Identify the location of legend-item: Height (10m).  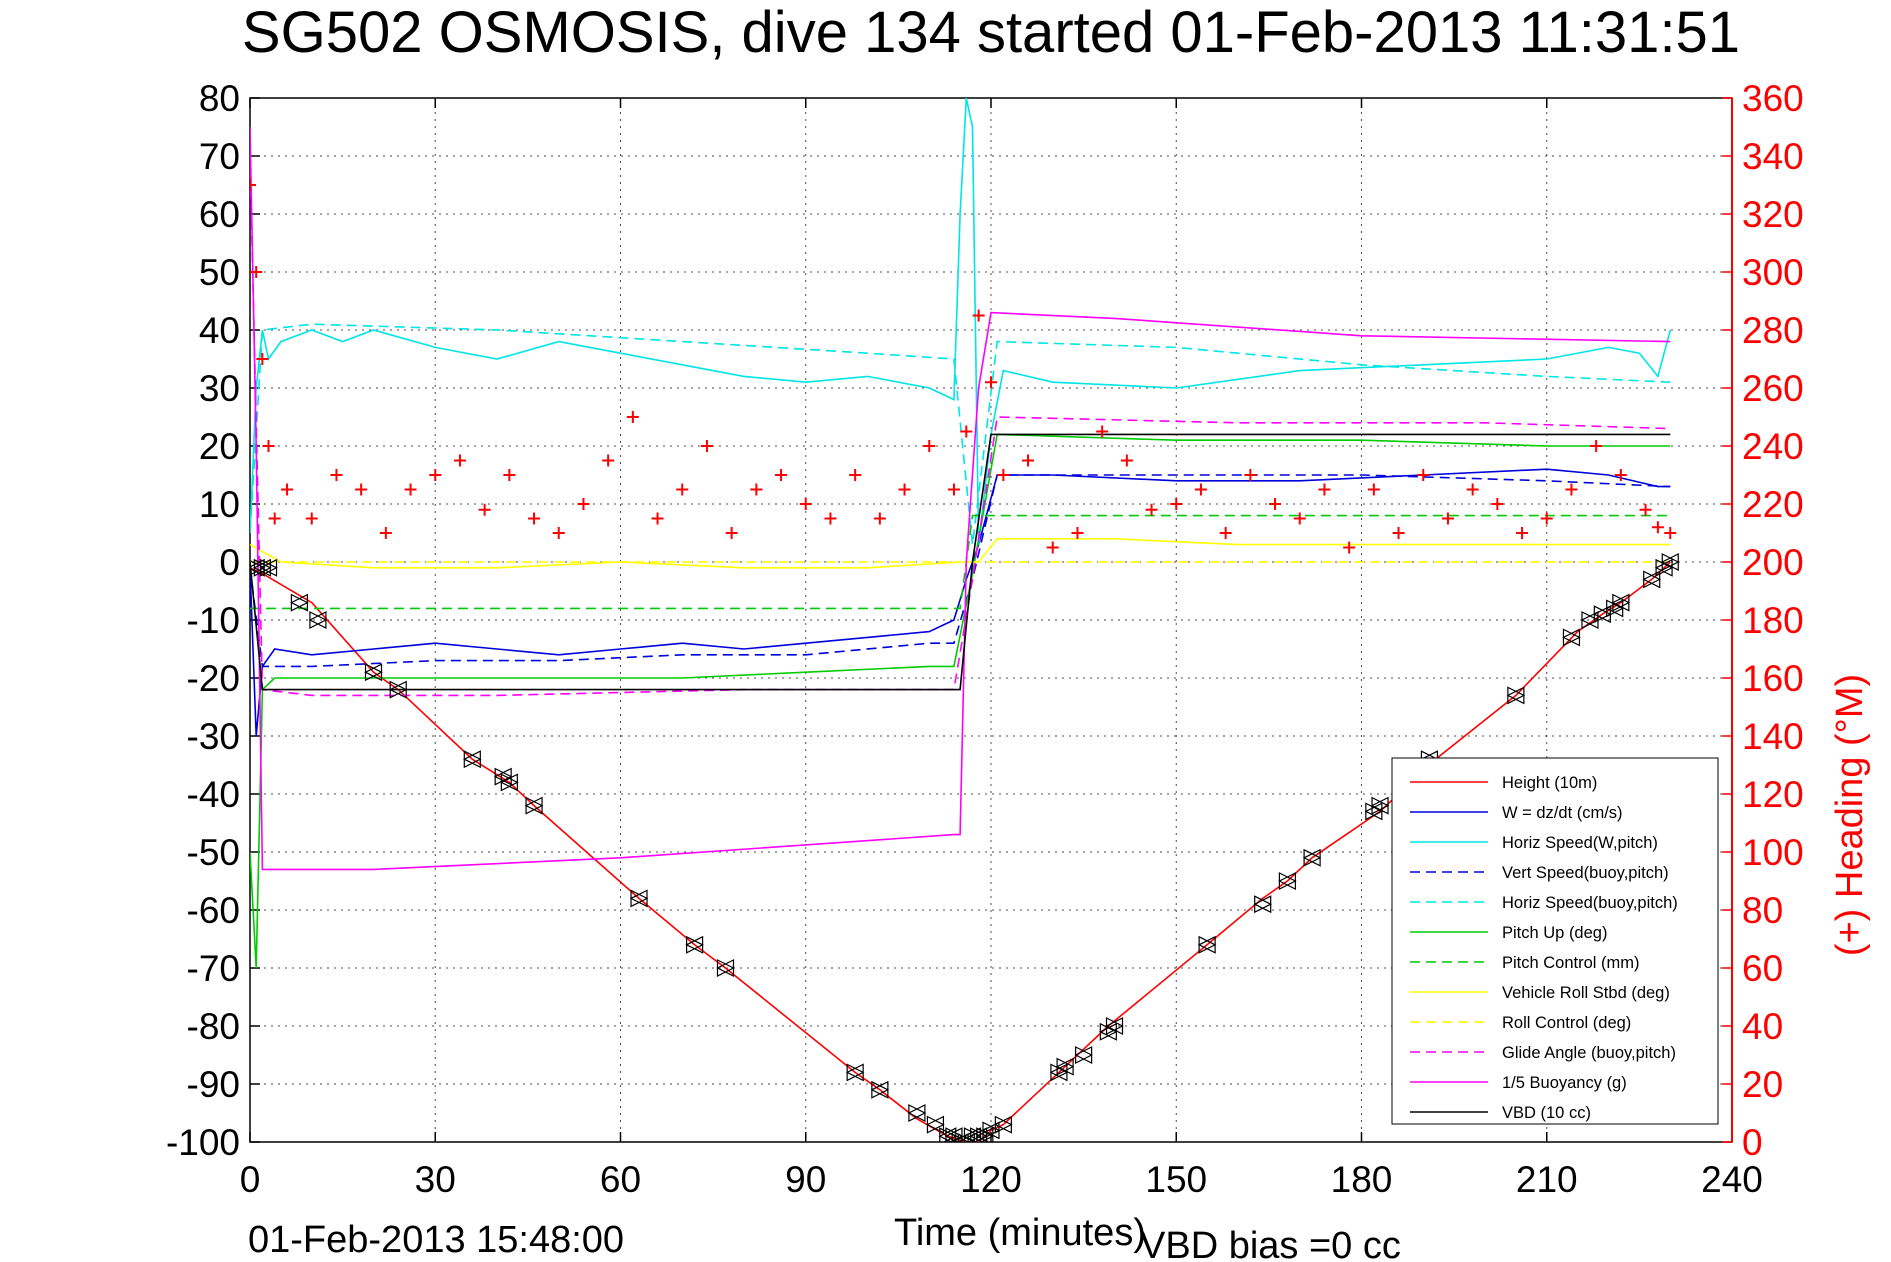
(1503, 783).